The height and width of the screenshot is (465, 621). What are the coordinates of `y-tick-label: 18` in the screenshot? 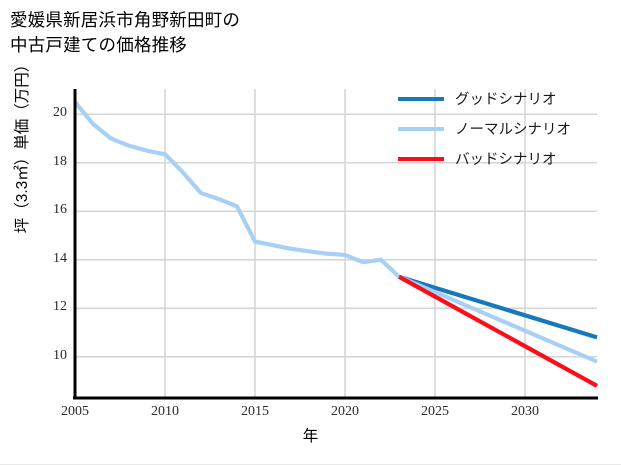 It's located at (60, 161).